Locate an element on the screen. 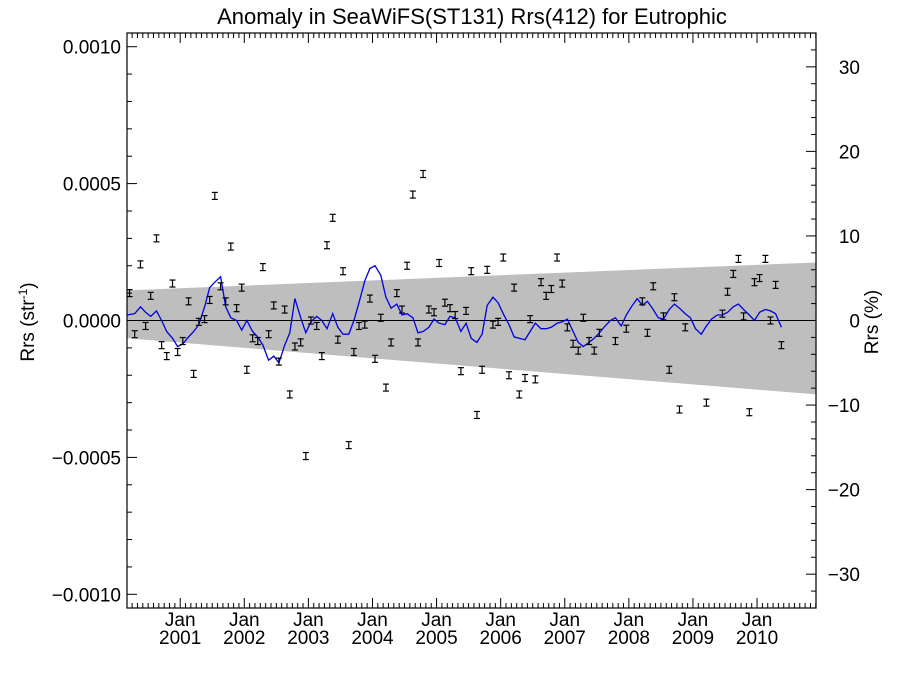  y-axis-label-left: Rrs (str-1) is located at coordinates (27, 321).